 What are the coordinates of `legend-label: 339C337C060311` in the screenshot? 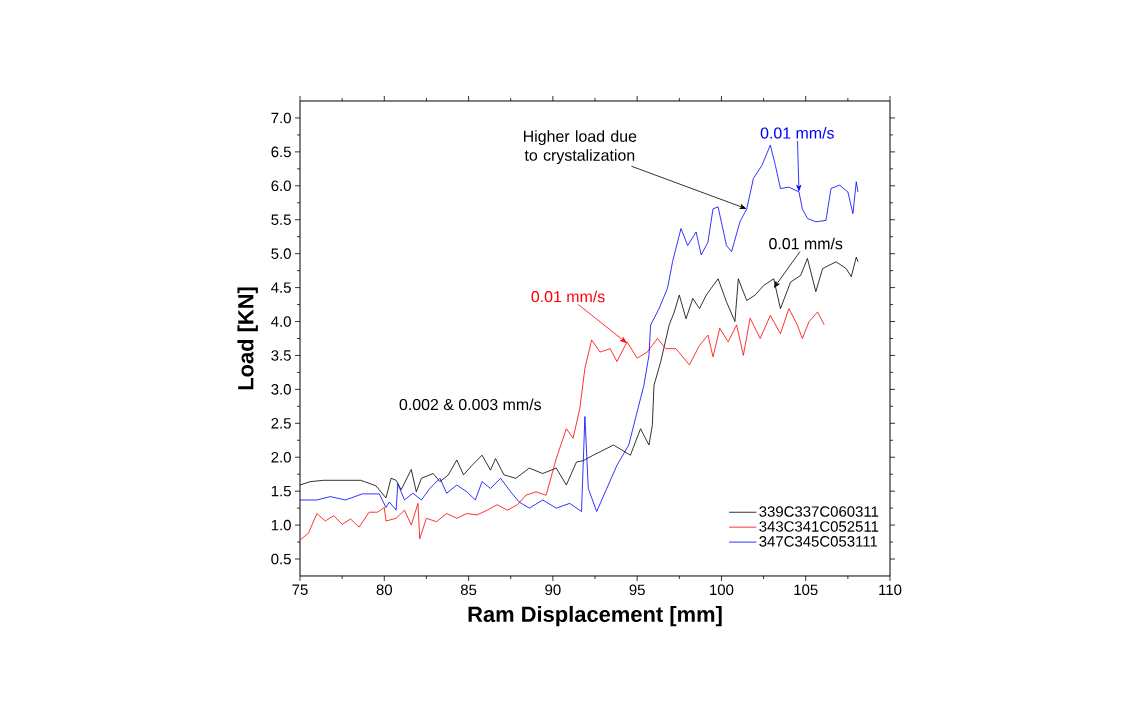 It's located at (819, 511).